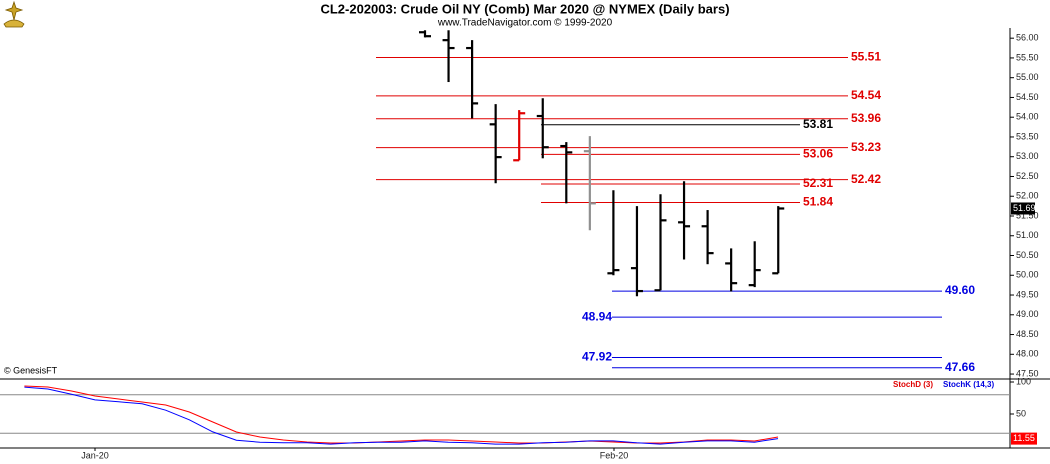 Image resolution: width=1050 pixels, height=464 pixels. I want to click on chart-subtitle: www.TradeNavigator.com © 1999-2020, so click(525, 23).